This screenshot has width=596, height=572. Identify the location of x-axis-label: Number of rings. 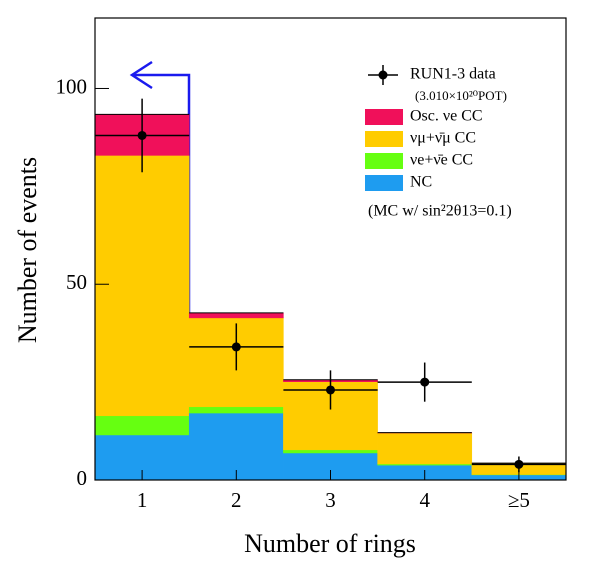
(330, 543).